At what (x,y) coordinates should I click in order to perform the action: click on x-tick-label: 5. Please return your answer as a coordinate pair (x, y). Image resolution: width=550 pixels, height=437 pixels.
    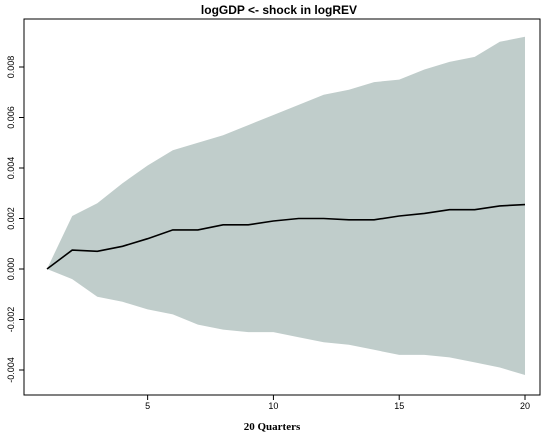
    Looking at the image, I should click on (147, 406).